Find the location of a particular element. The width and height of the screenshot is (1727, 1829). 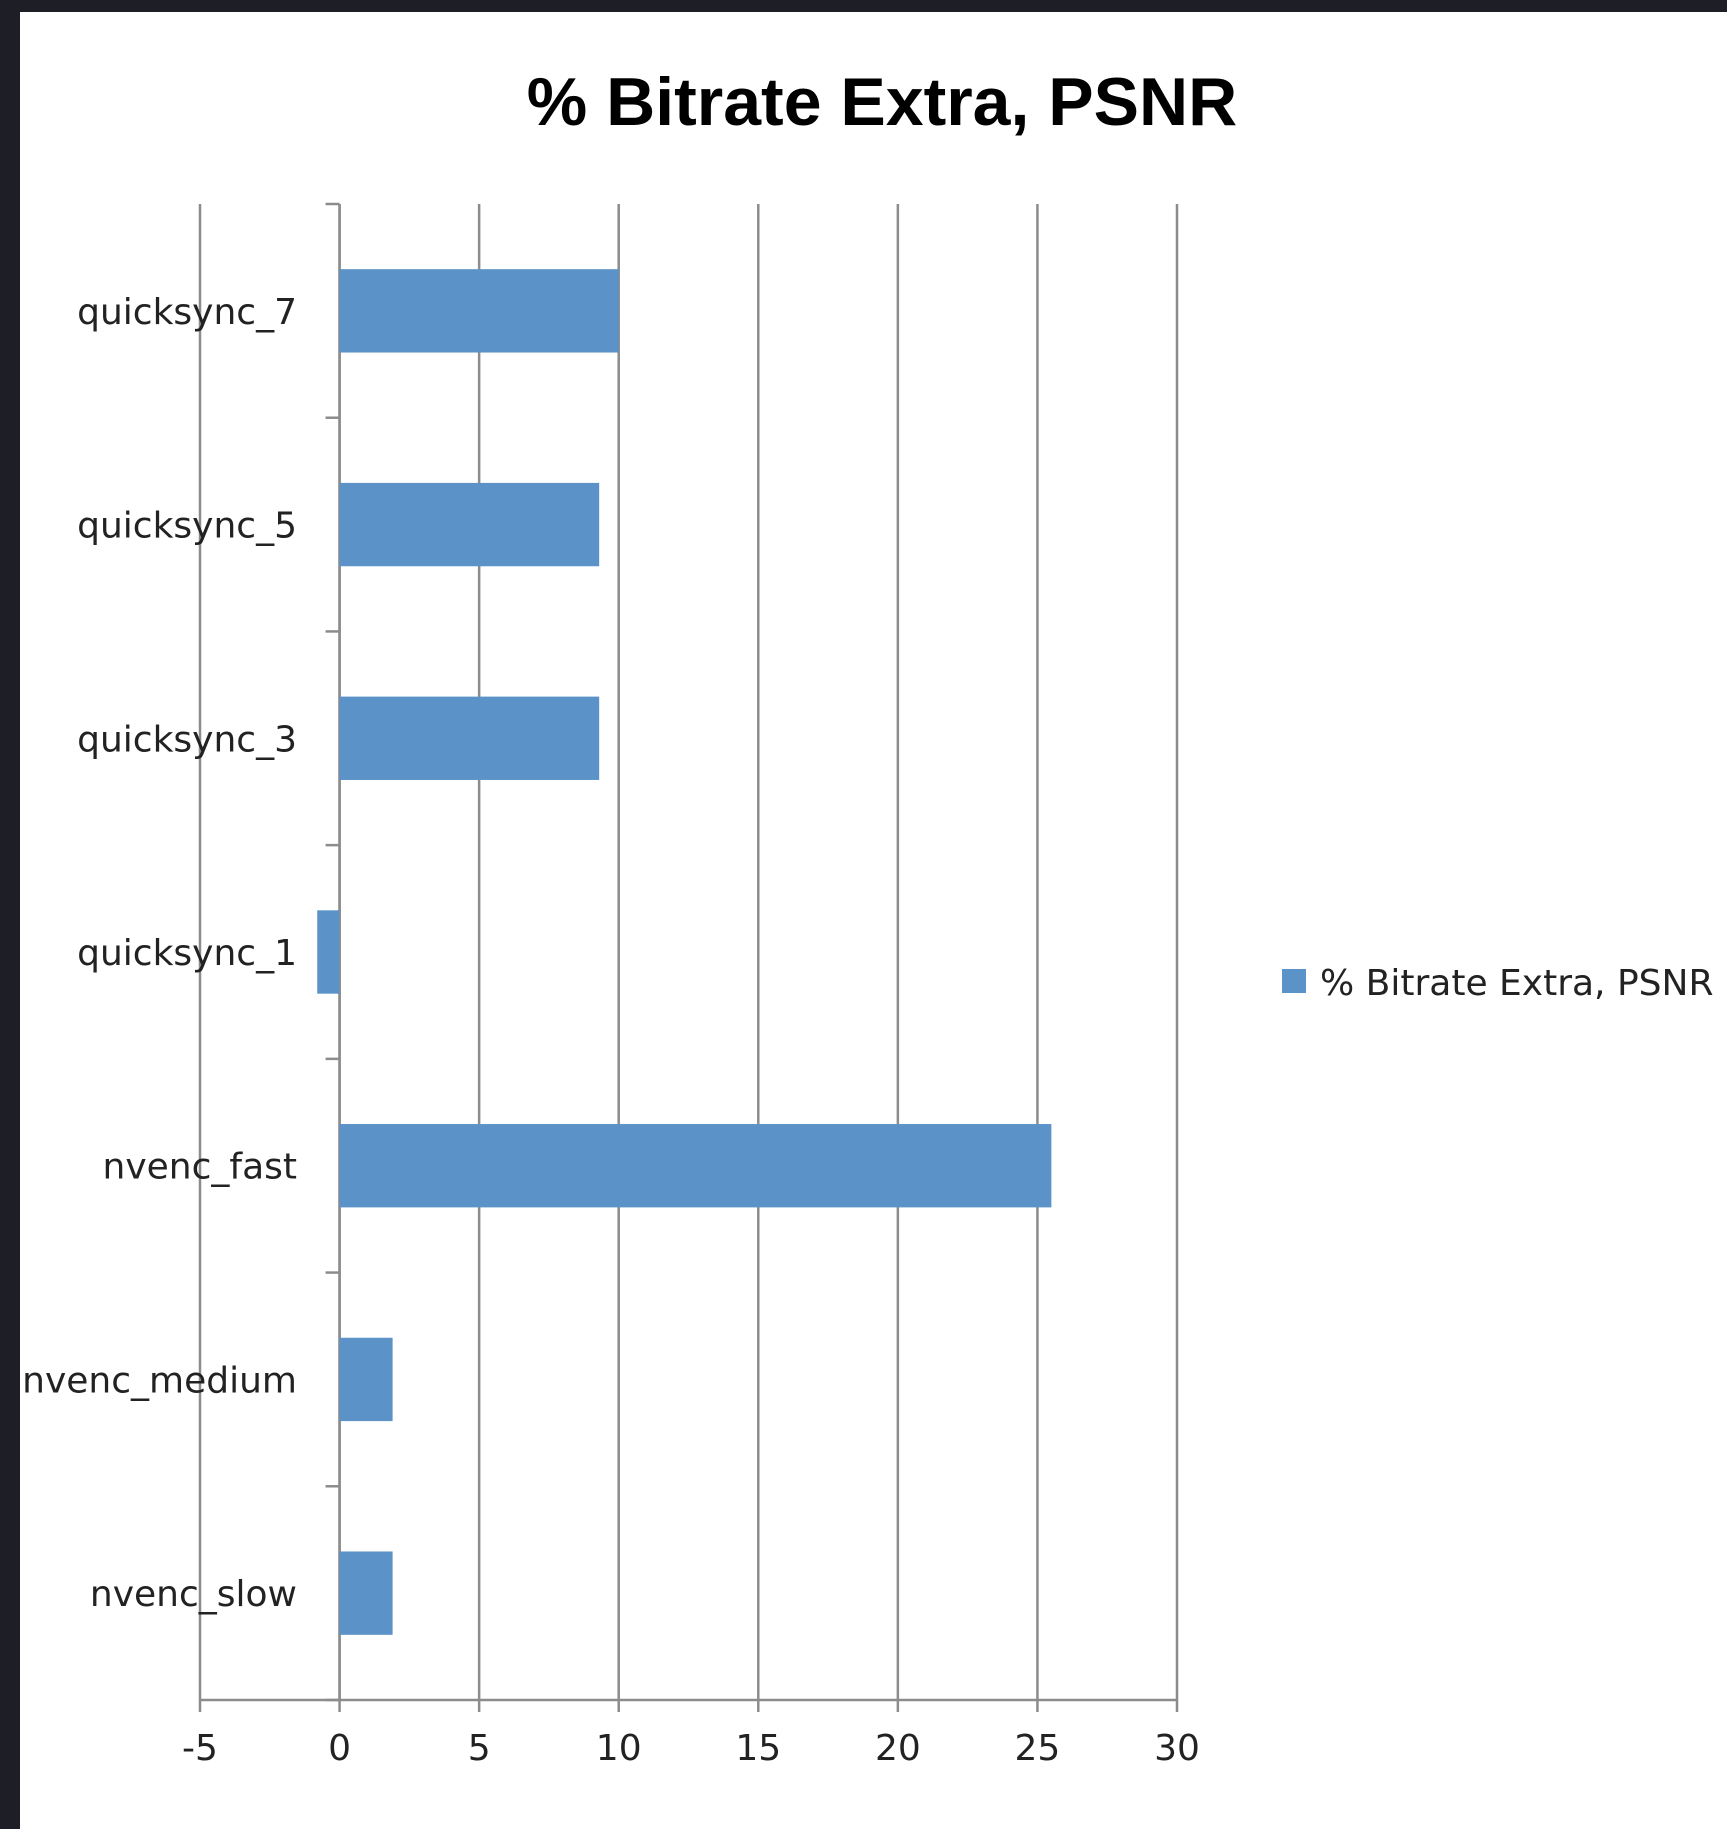

legend-swatch is located at coordinates (1294, 981).